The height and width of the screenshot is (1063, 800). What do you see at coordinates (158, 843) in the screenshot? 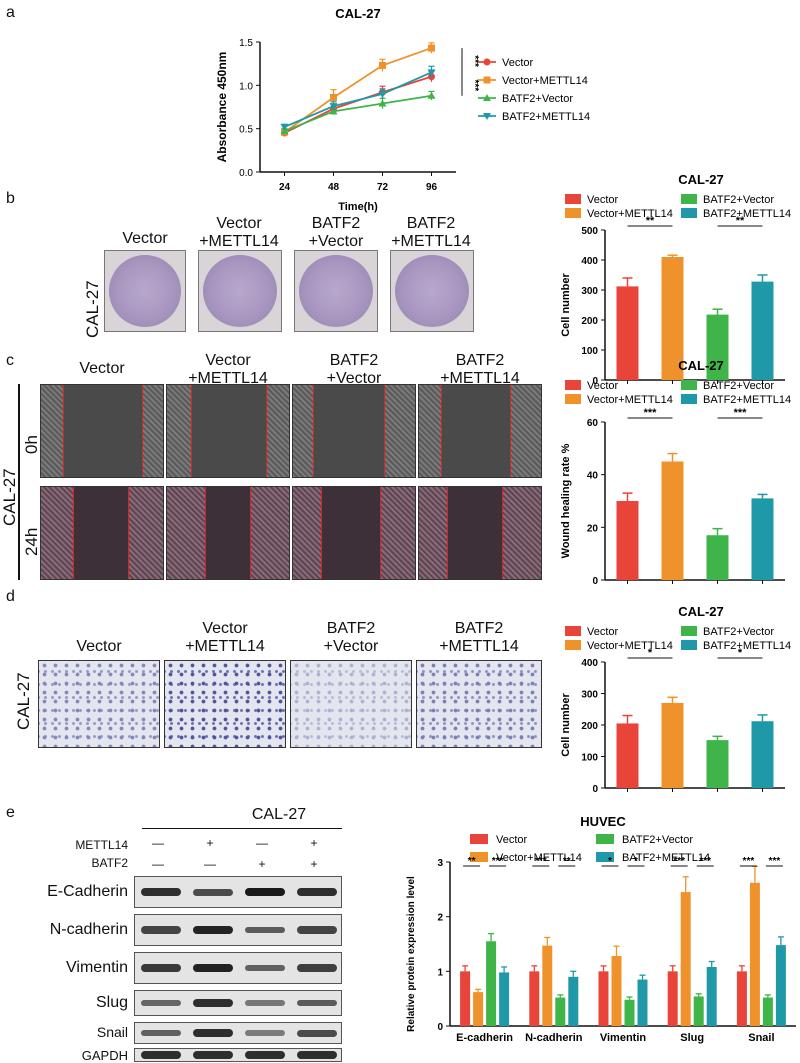
I see `mettl14-mark-1: —` at bounding box center [158, 843].